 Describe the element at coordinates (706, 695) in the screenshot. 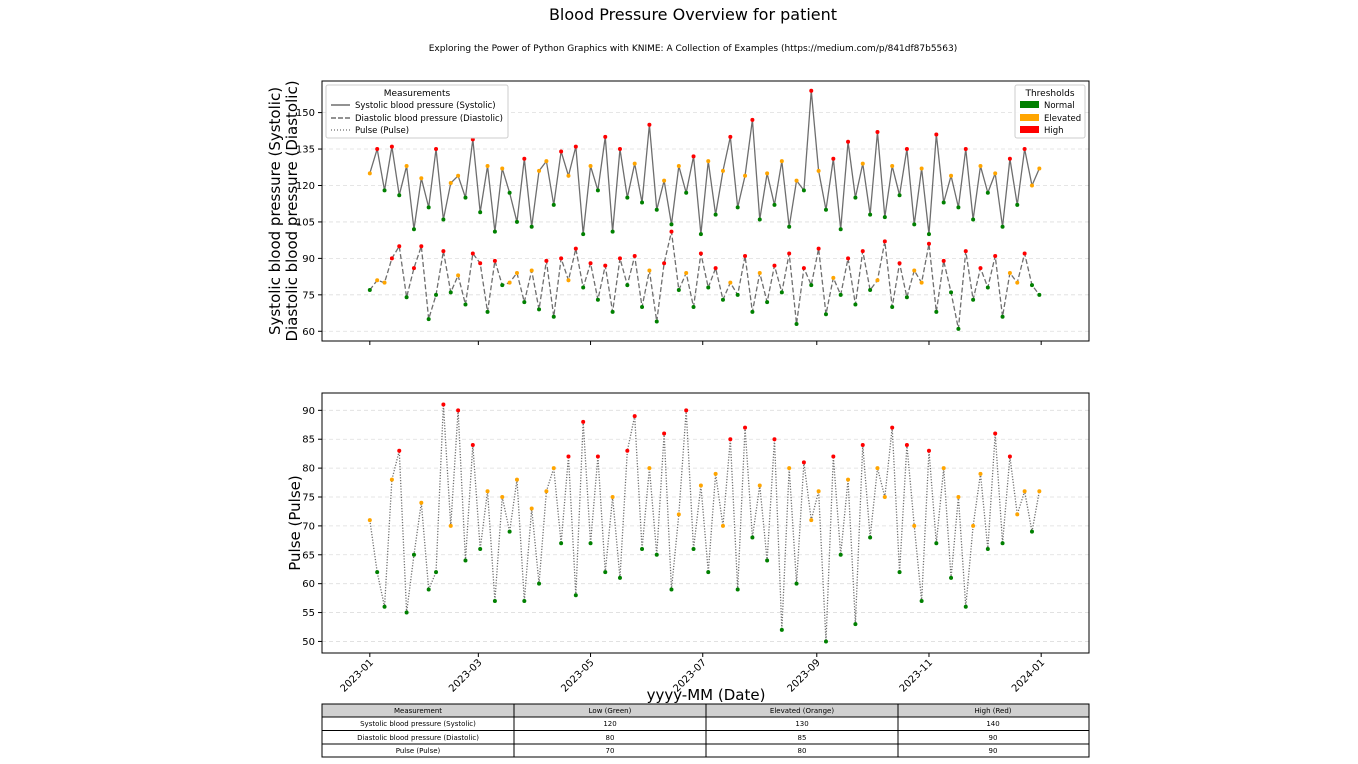

I see `x-axis-label: yyyy-MM (Date)` at that location.